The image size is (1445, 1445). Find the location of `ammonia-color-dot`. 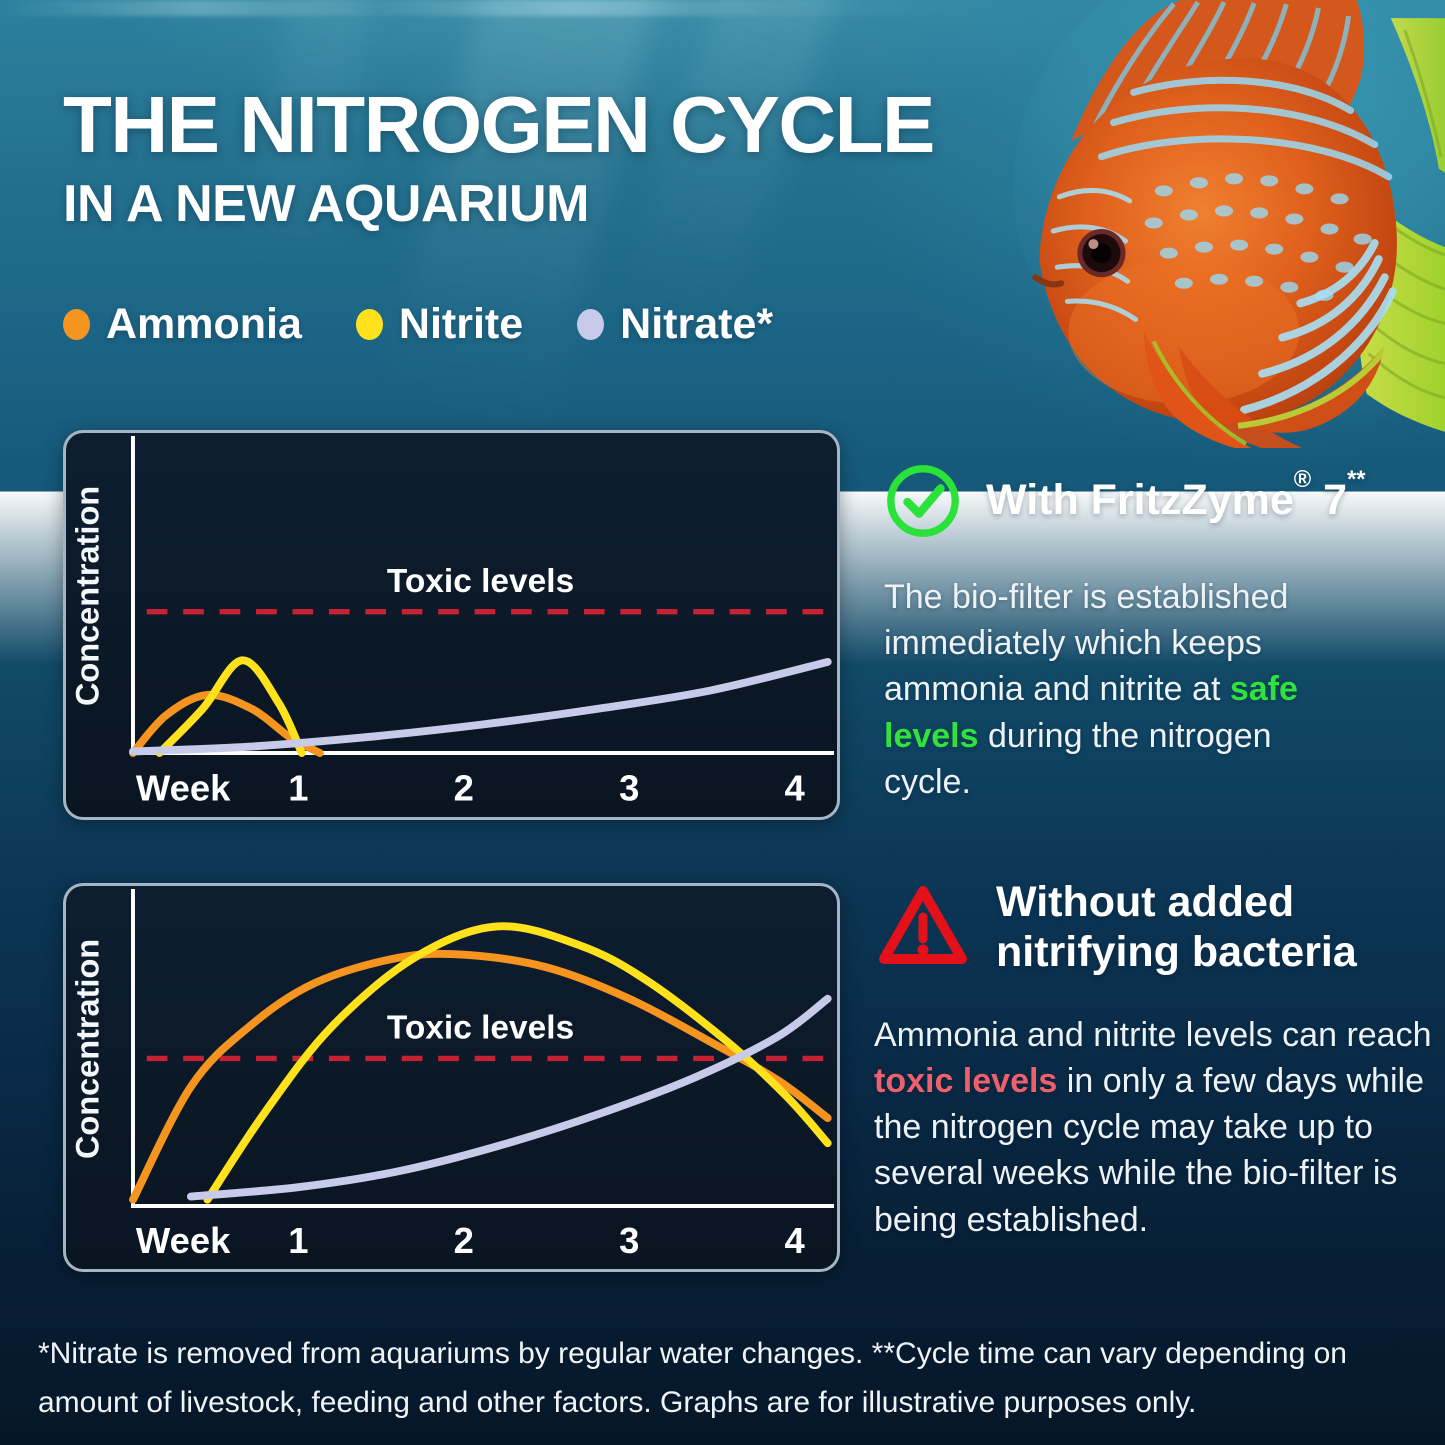

ammonia-color-dot is located at coordinates (76, 324).